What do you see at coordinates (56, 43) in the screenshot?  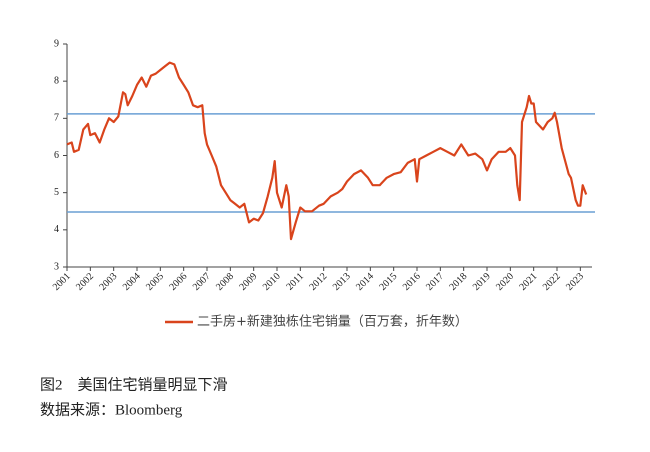 I see `y-tick-label: 9` at bounding box center [56, 43].